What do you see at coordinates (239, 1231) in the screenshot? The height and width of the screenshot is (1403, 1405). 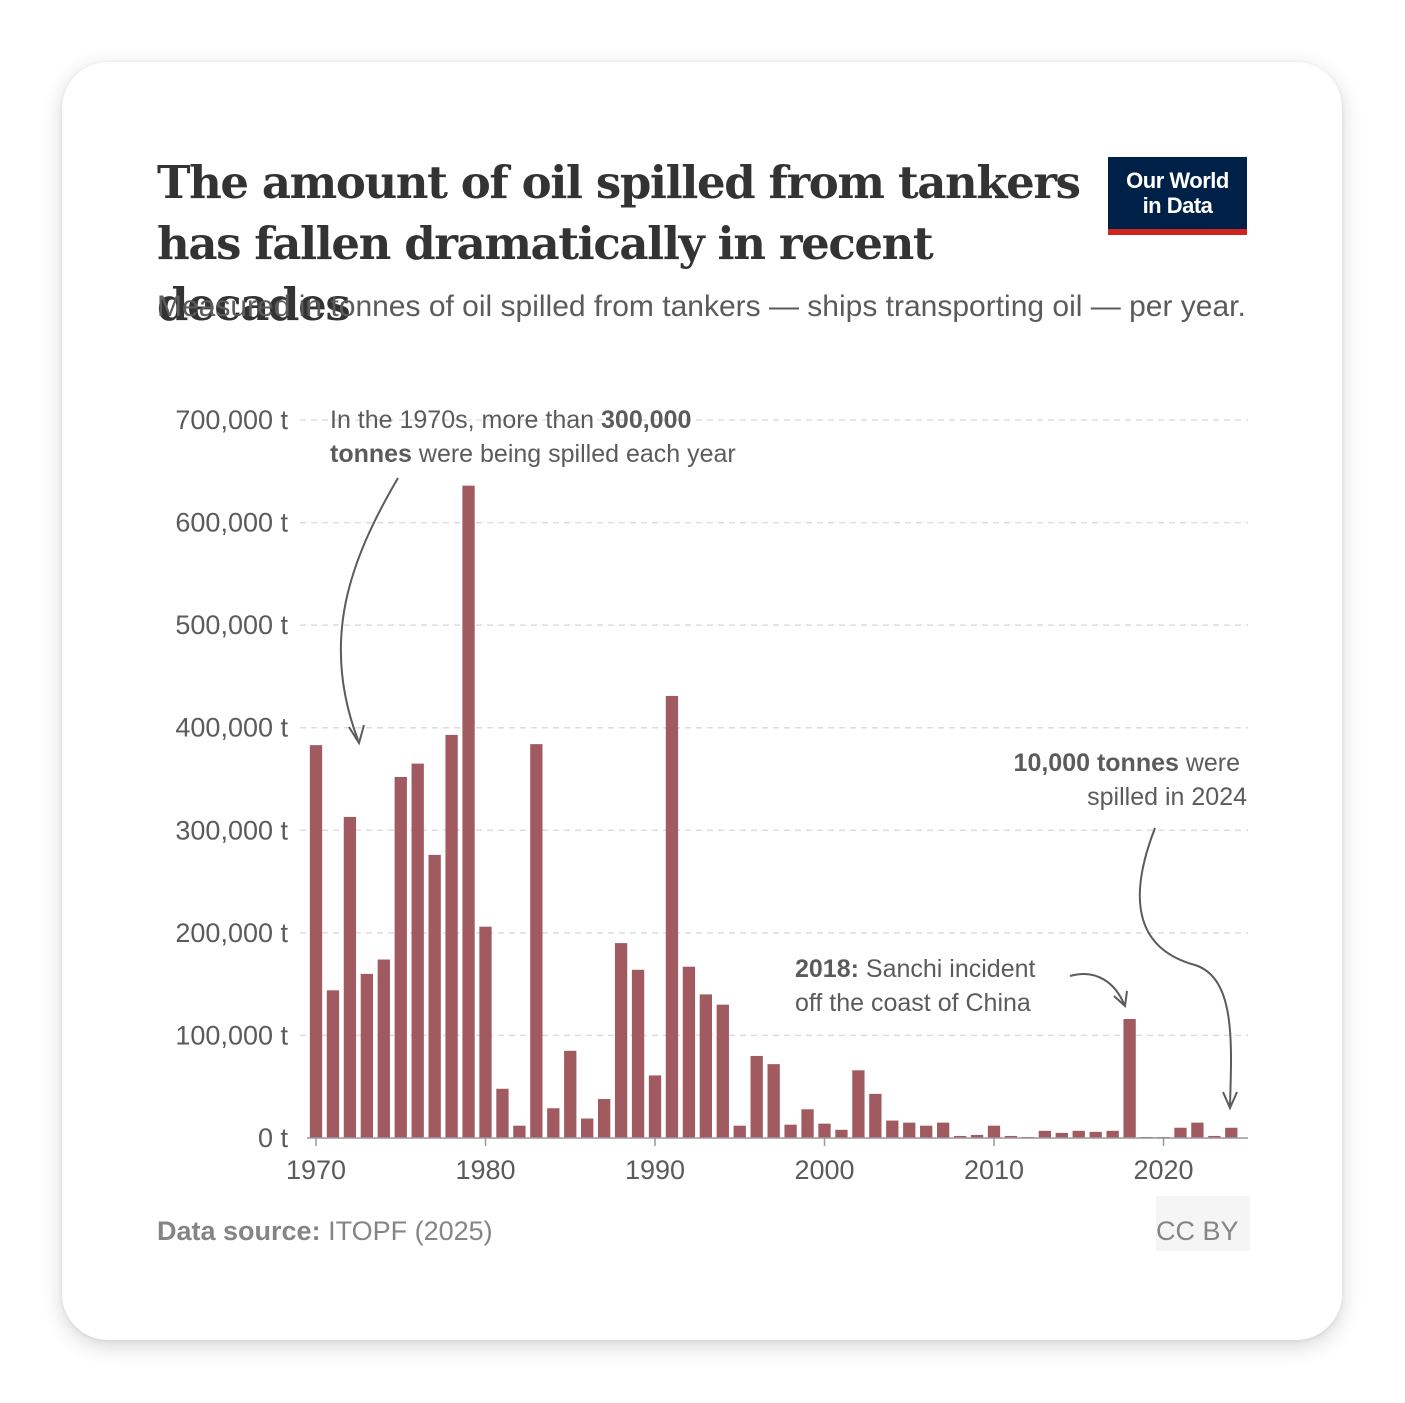 I see `data-source-label: Data source:` at bounding box center [239, 1231].